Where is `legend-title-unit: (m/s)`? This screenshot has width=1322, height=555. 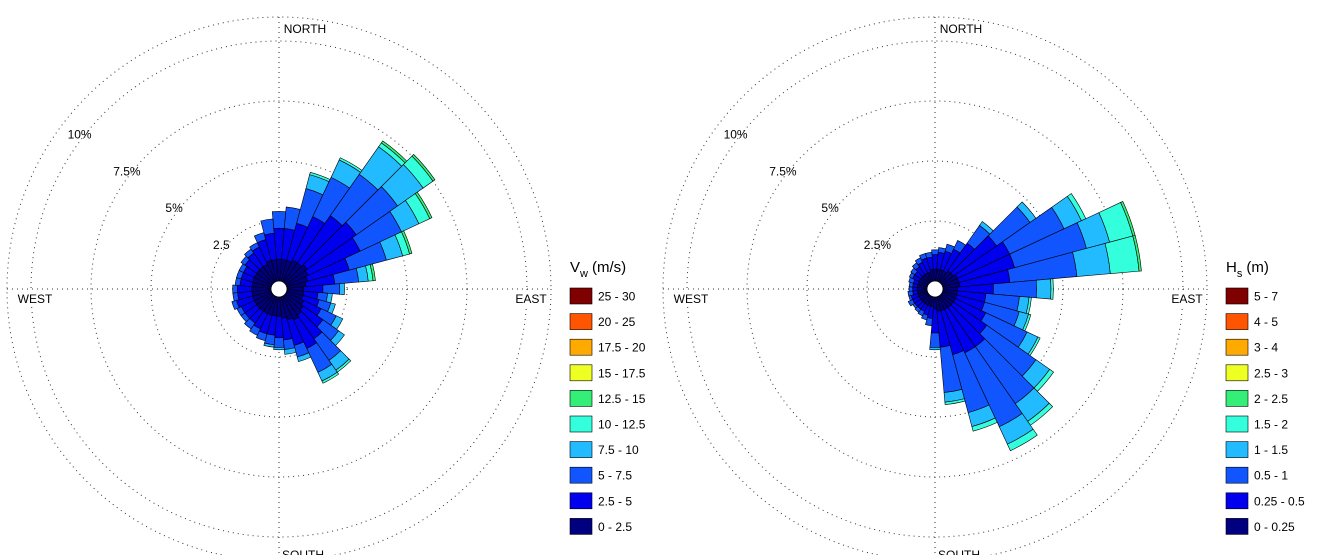 legend-title-unit: (m/s) is located at coordinates (609, 267).